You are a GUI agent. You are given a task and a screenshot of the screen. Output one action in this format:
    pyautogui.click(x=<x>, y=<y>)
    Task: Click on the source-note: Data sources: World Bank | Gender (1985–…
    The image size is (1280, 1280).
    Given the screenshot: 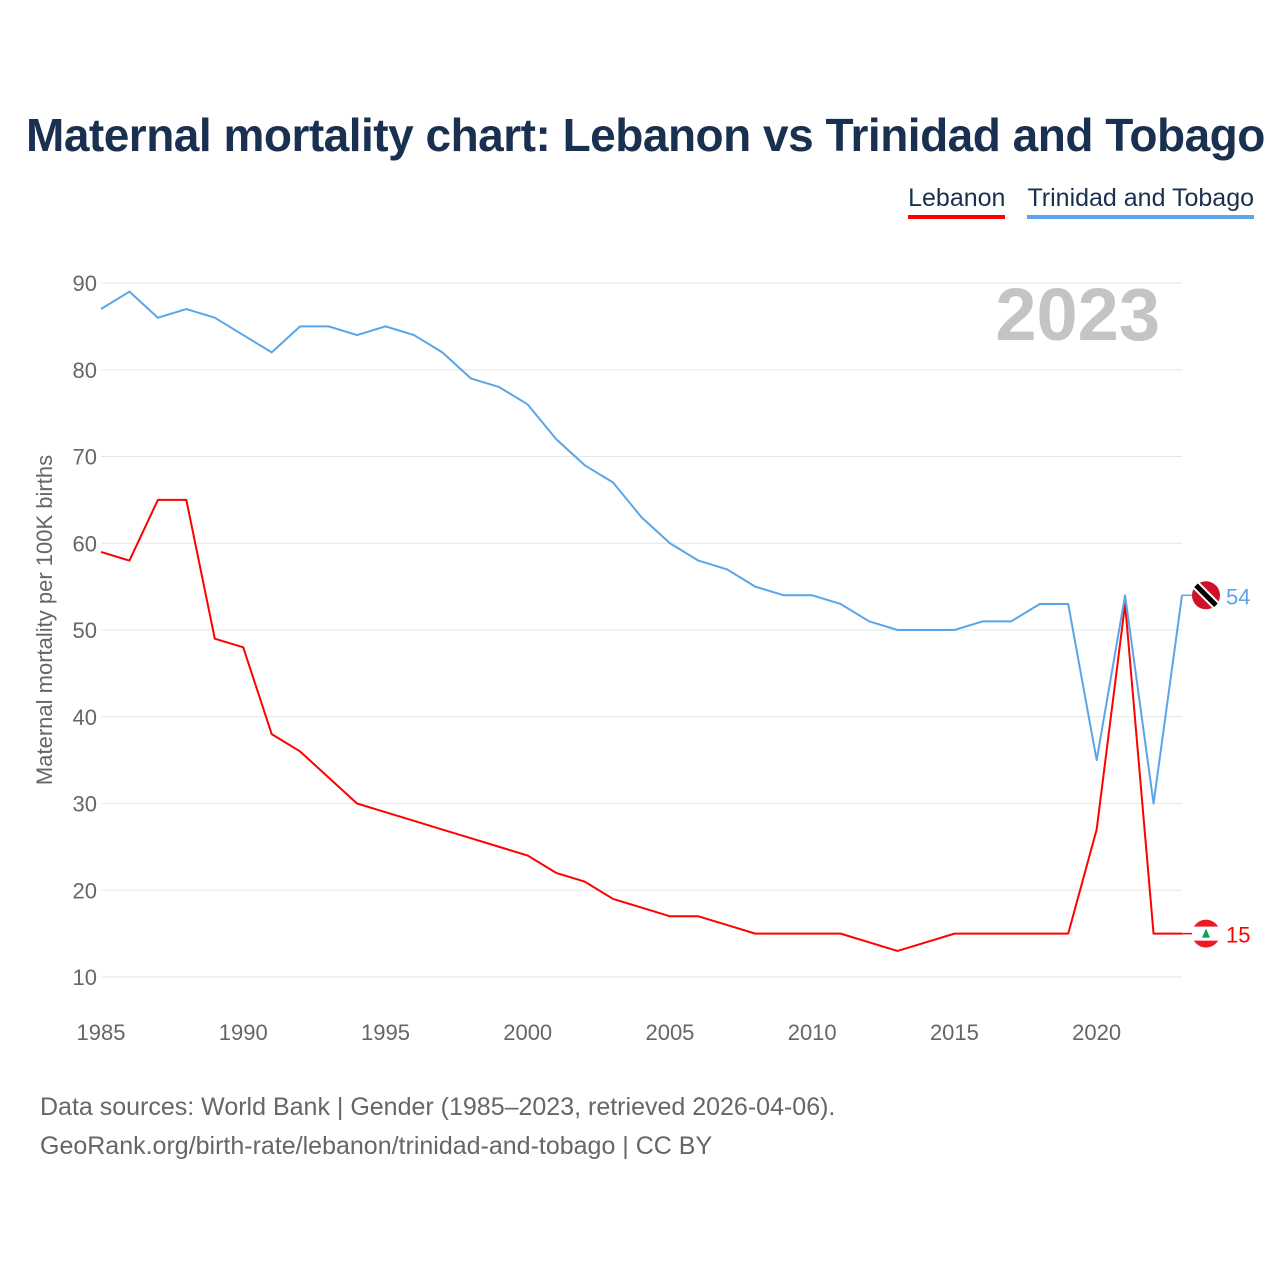 What is the action you would take?
    pyautogui.click(x=437, y=1127)
    